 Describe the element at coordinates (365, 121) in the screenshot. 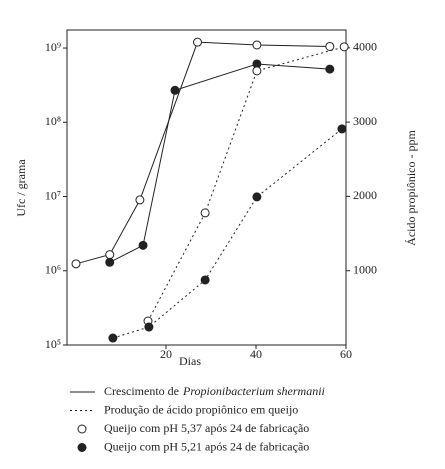

I see `y2-tick-label: 3000` at that location.